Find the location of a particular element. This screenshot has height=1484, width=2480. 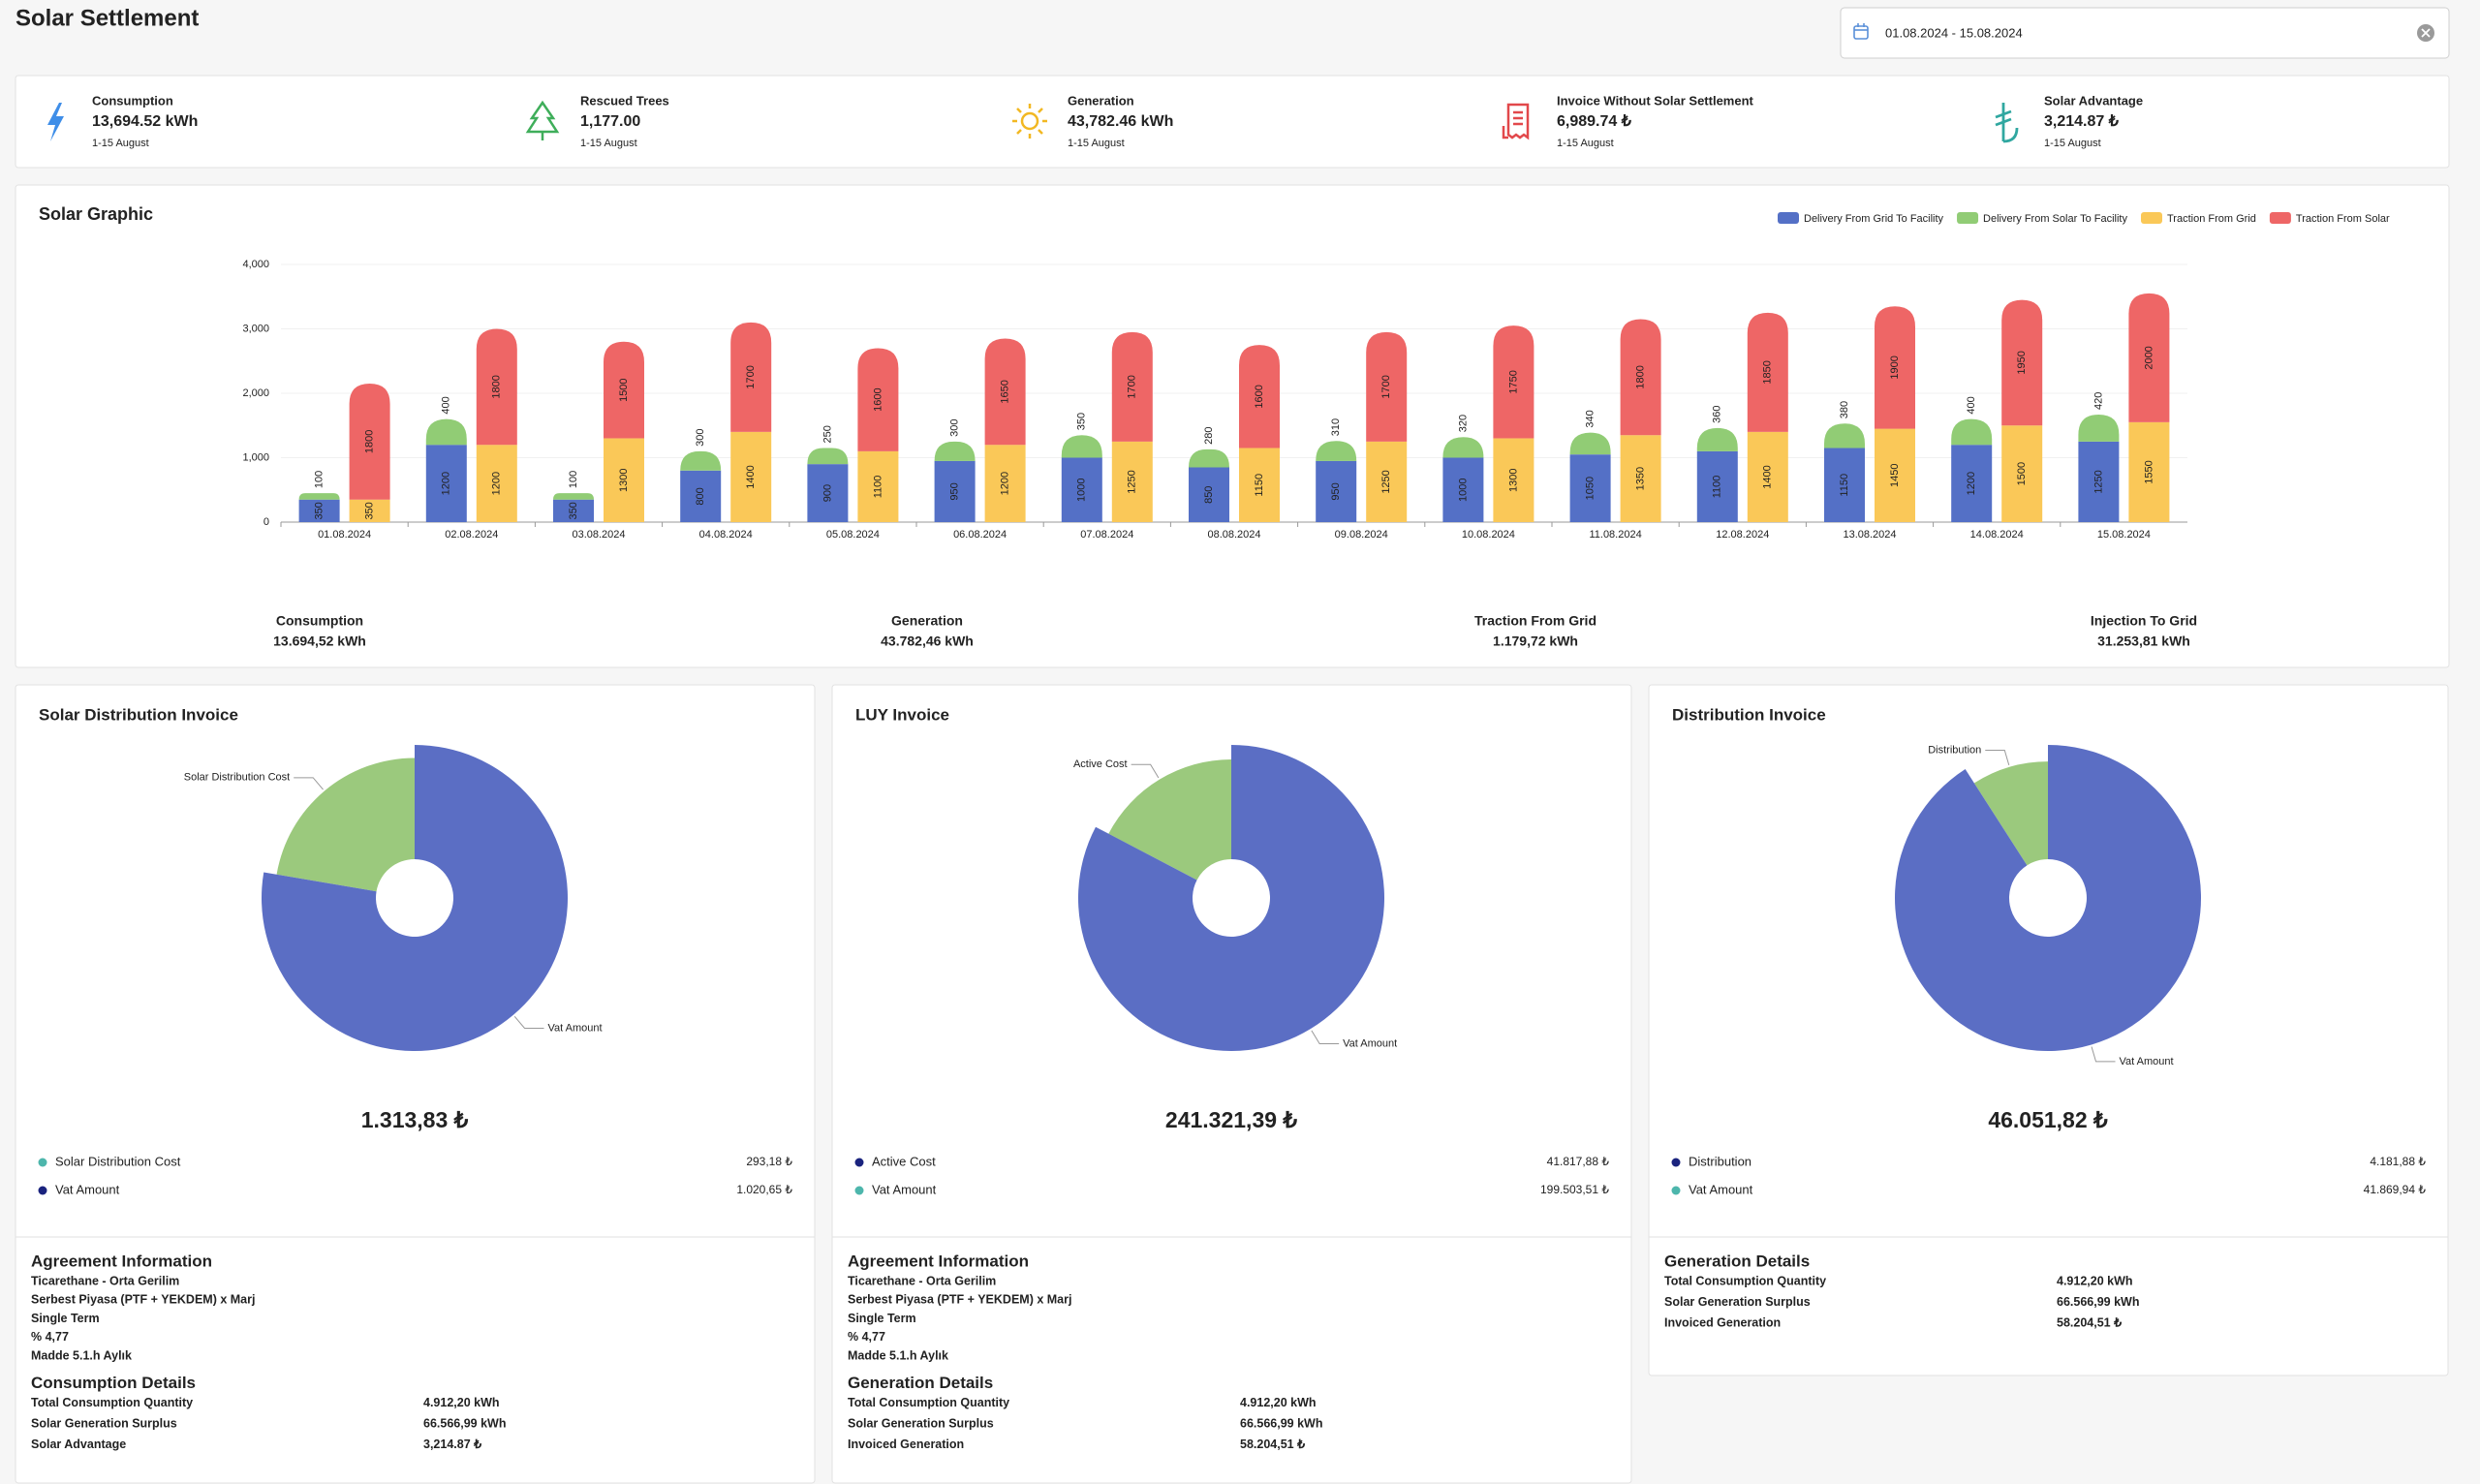

slice-label: Vat Amount is located at coordinates (1370, 1043).